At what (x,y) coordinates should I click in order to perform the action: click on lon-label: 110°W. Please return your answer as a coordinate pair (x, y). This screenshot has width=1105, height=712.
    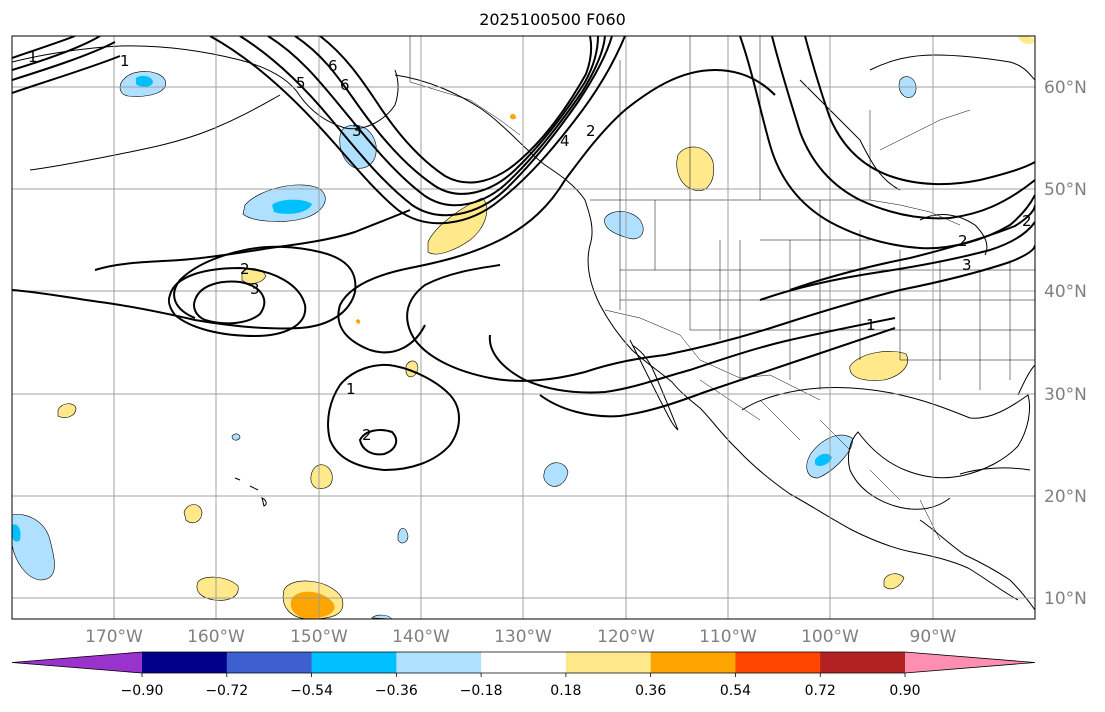
    Looking at the image, I should click on (728, 637).